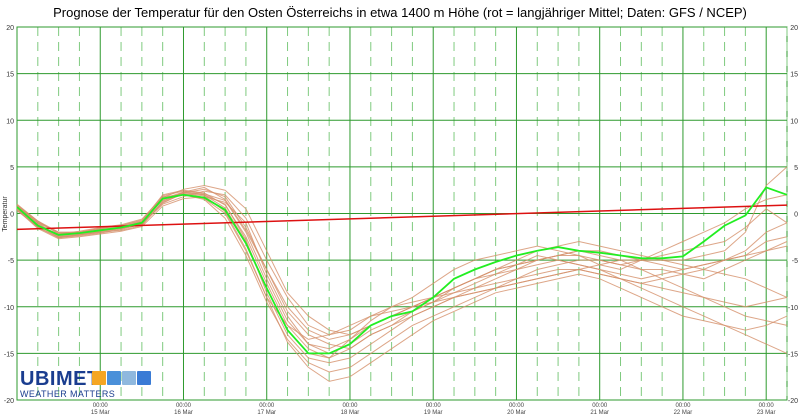 This screenshot has width=800, height=415. I want to click on y-tick-label-left: 20, so click(10, 28).